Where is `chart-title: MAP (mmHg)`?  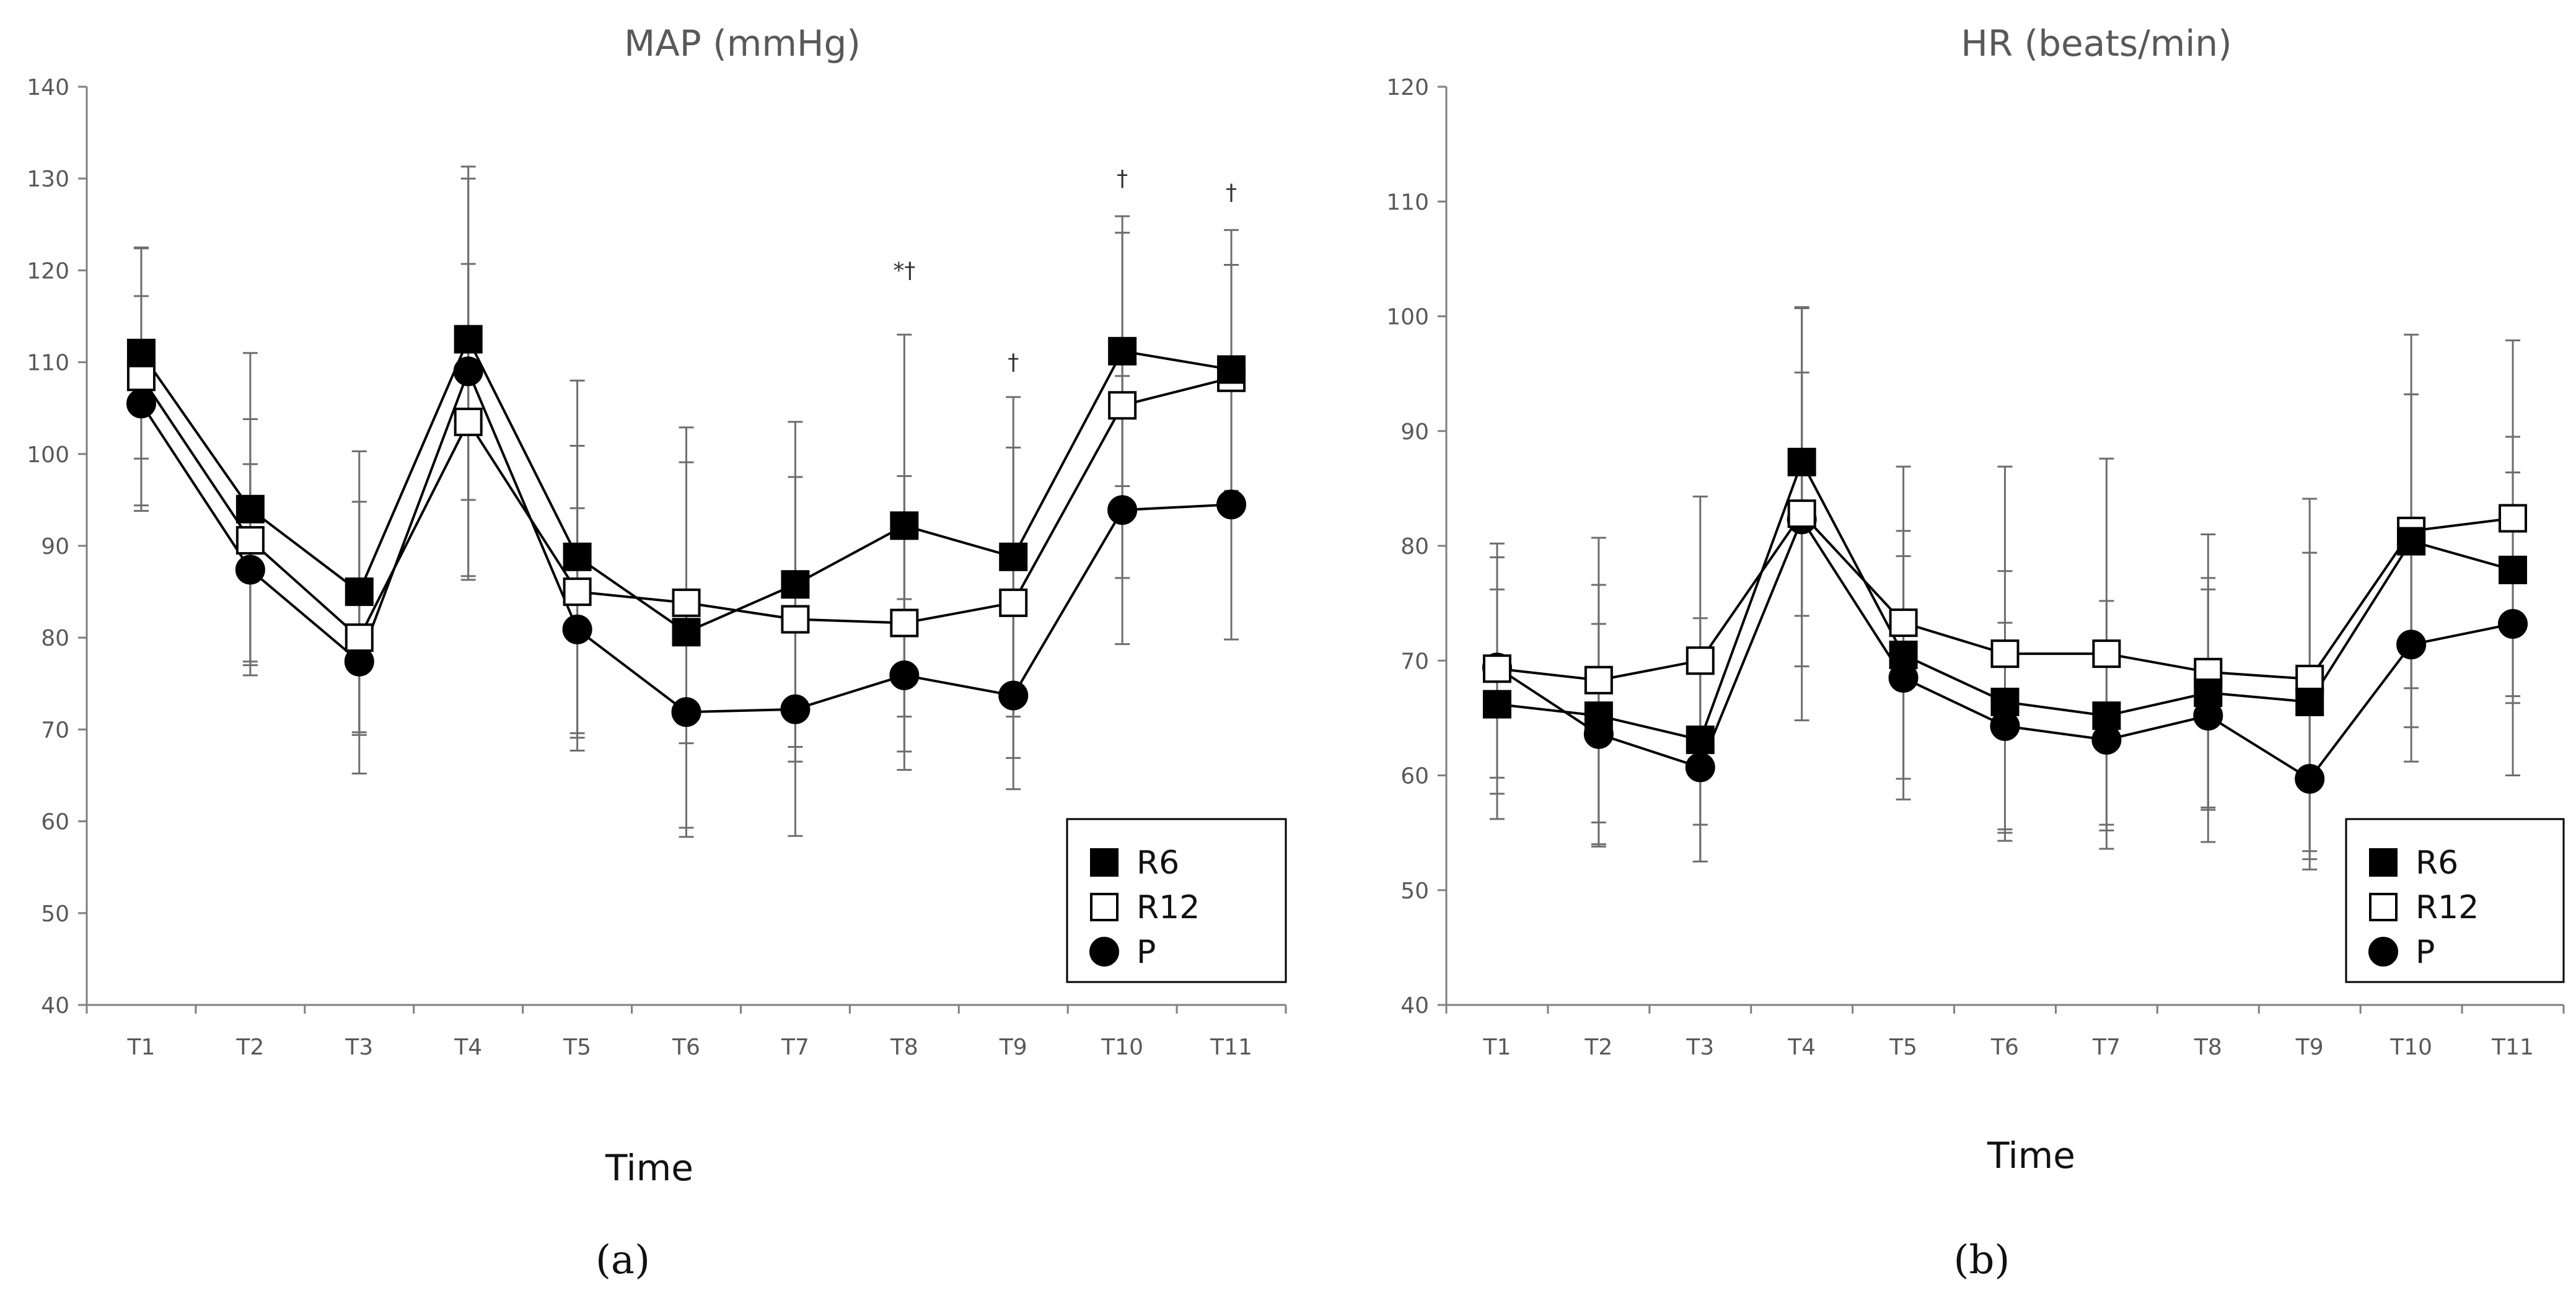 chart-title: MAP (mmHg) is located at coordinates (742, 43).